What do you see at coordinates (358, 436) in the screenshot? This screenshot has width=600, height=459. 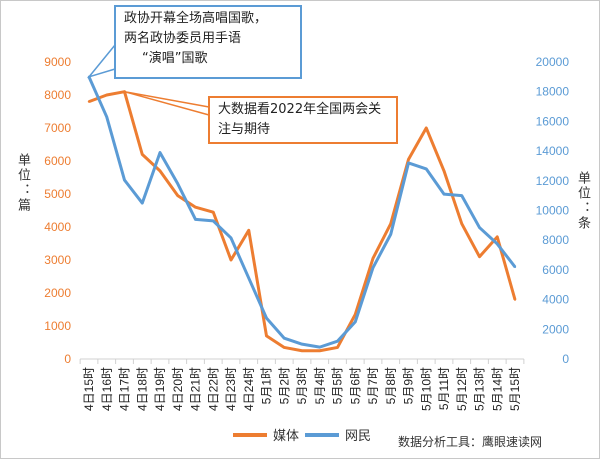 I see `legend-label-netizen: 网民` at bounding box center [358, 436].